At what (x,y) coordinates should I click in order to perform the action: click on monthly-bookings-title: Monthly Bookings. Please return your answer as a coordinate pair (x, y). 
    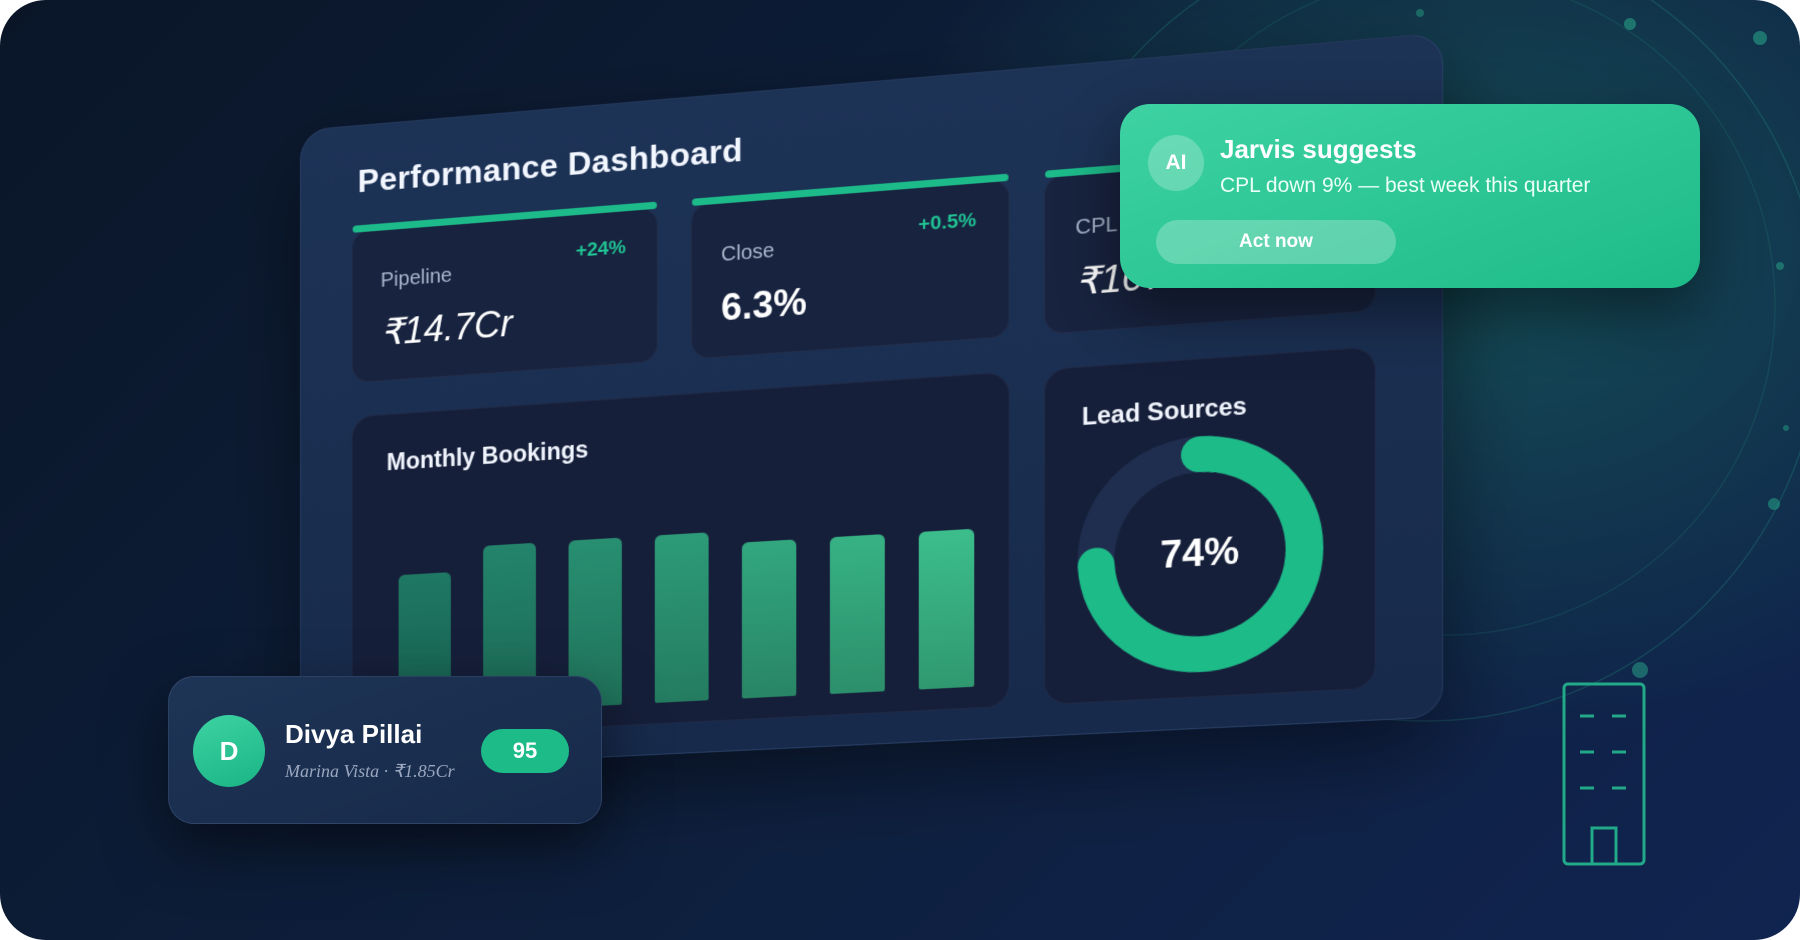
    Looking at the image, I should click on (488, 456).